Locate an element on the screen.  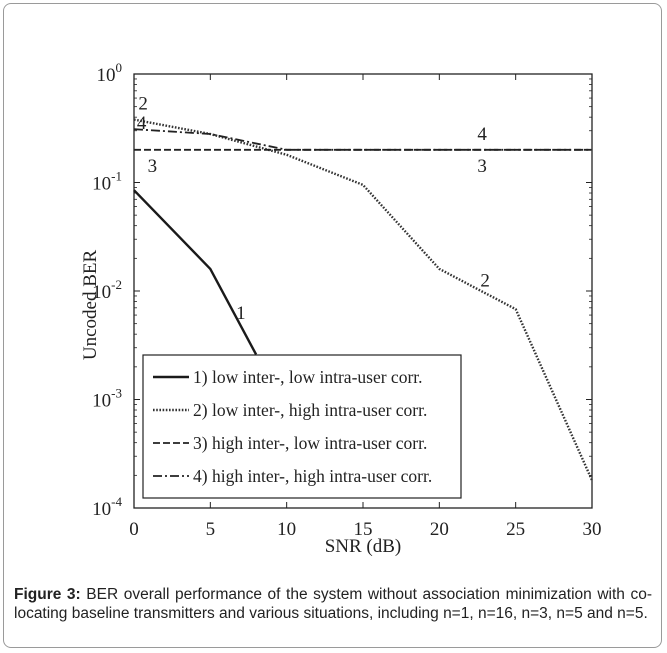
curve-label-1: 1 is located at coordinates (241, 313).